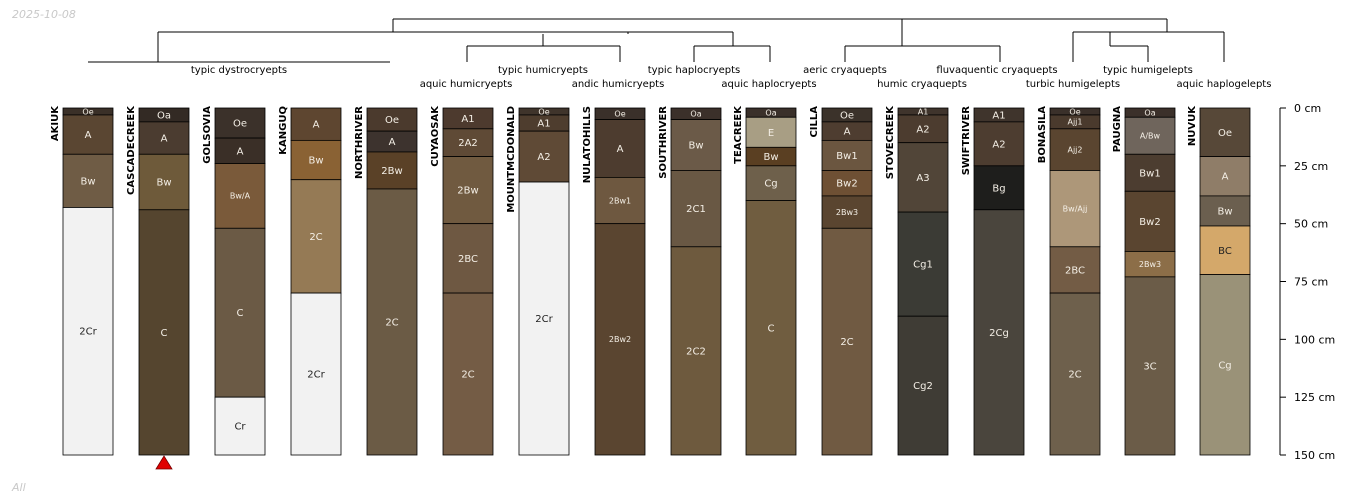 The height and width of the screenshot is (500, 1350). I want to click on horizon-label: 2Bw, so click(467, 191).